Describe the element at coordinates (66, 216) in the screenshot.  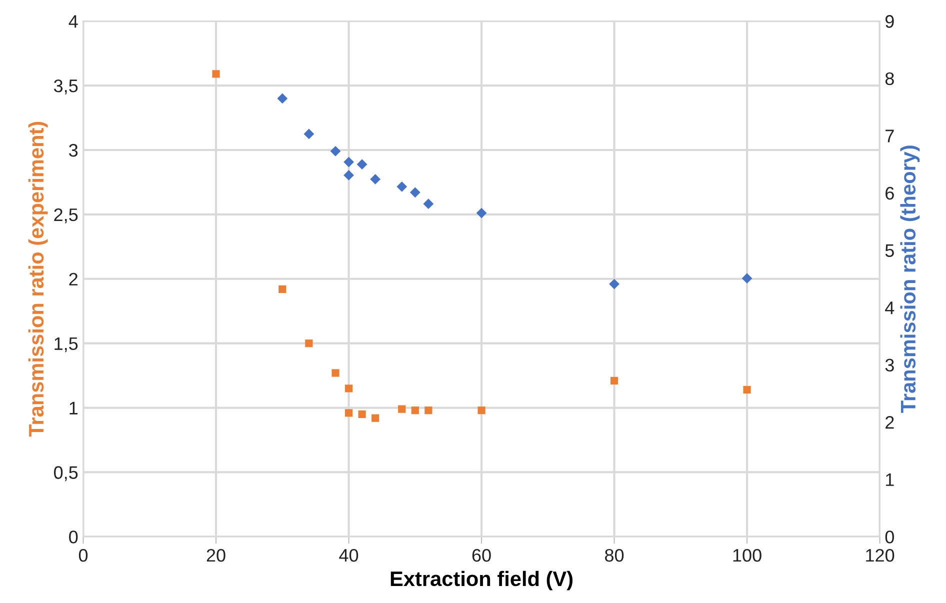
I see `y-tick-label: 2,5` at that location.